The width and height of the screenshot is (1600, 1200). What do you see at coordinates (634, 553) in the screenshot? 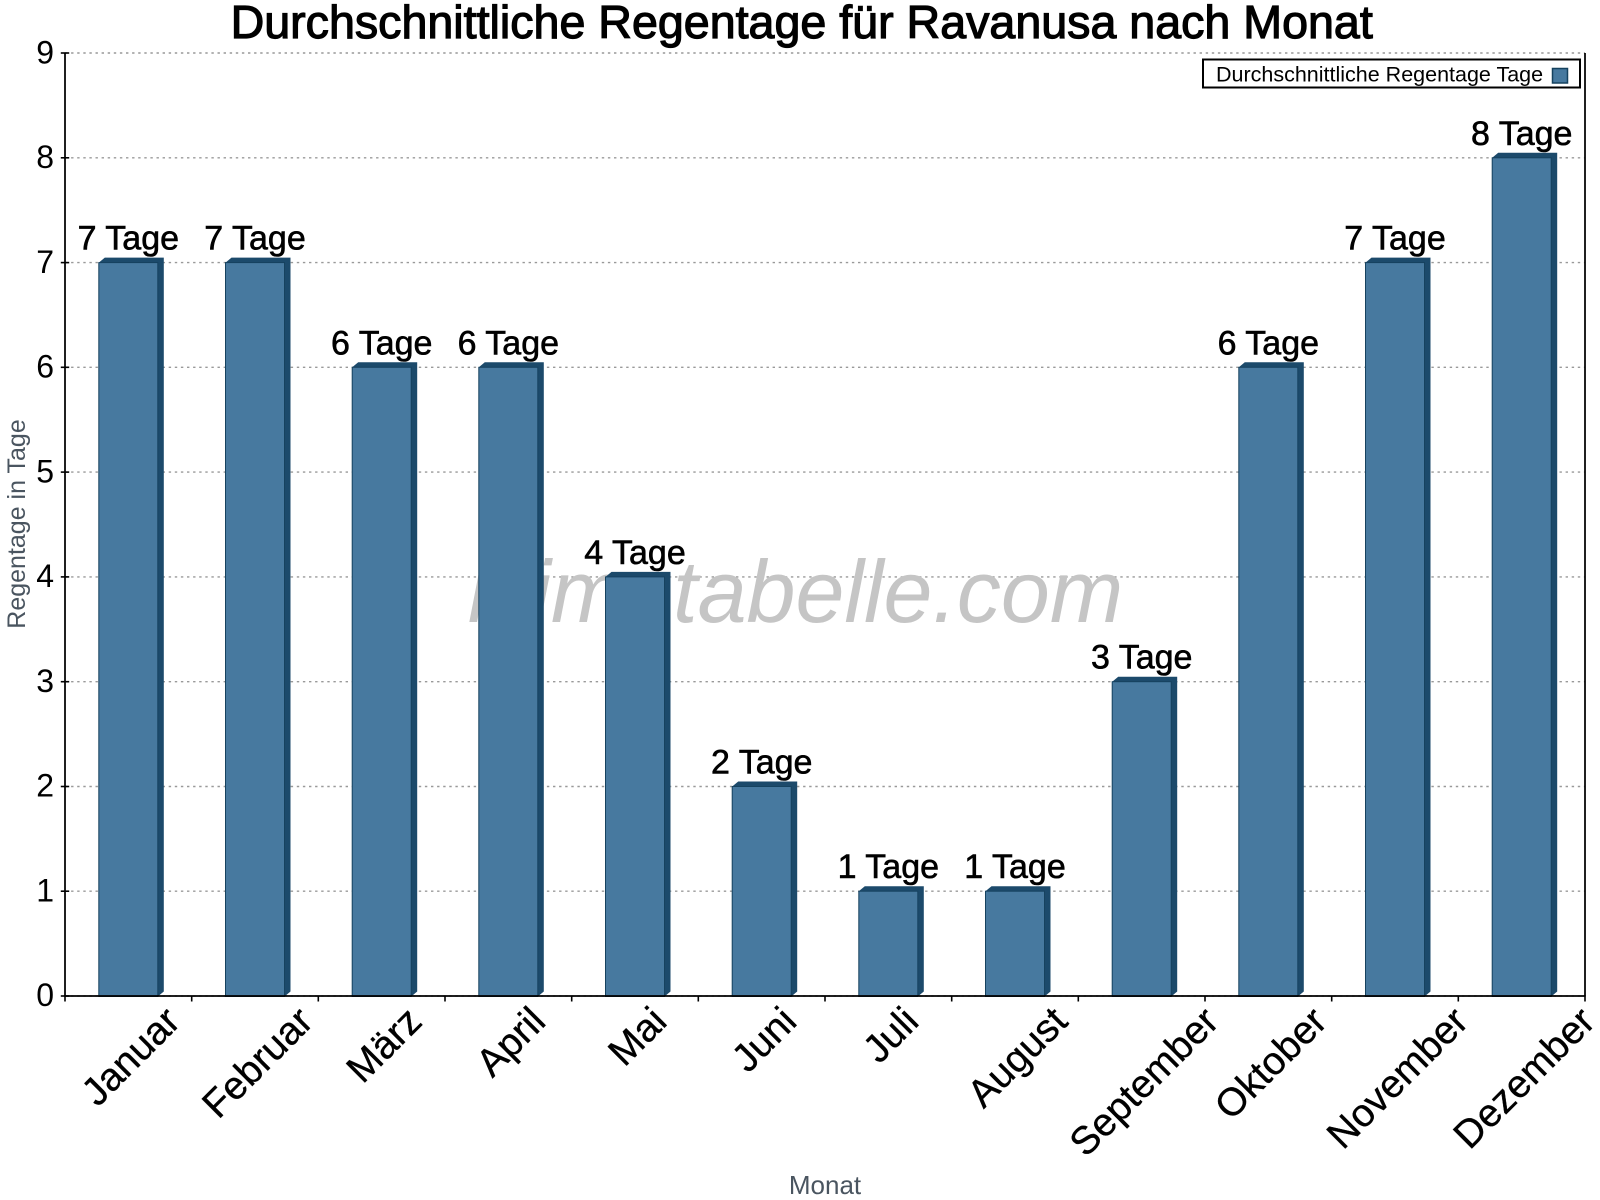
I see `svg-text: 4 Tage` at bounding box center [634, 553].